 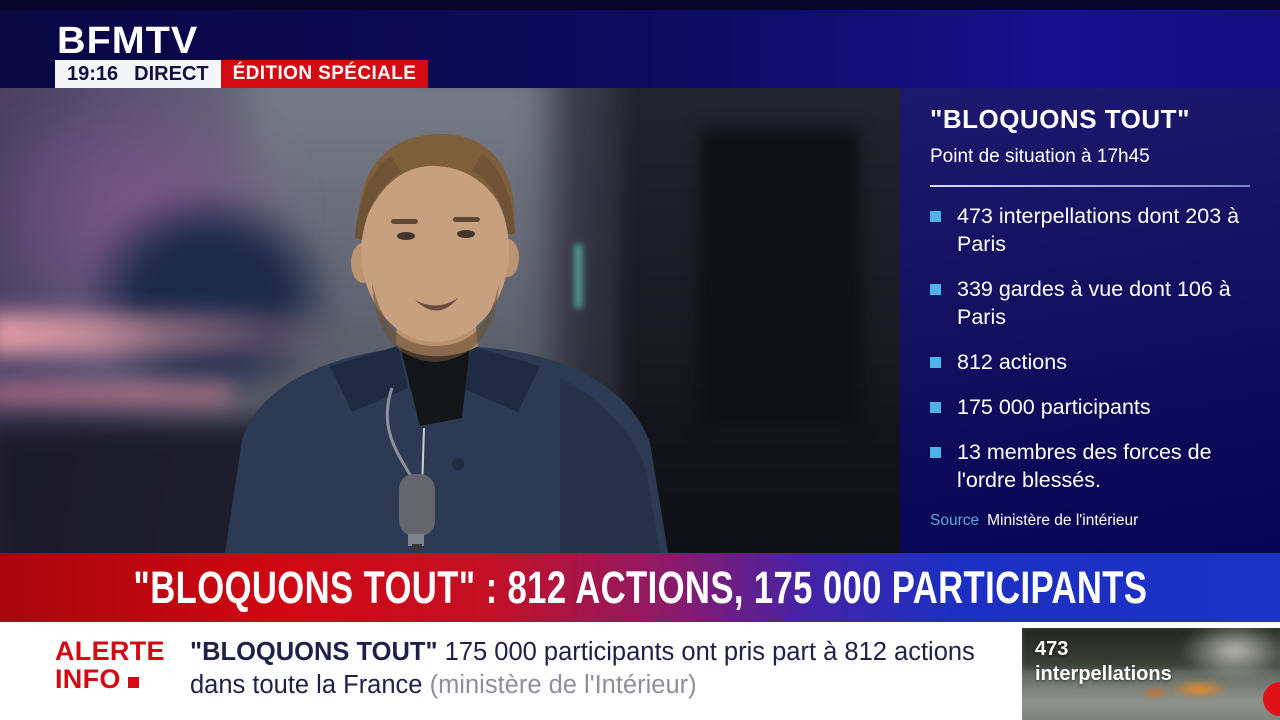 I want to click on direct-label: DIRECT, so click(x=171, y=73).